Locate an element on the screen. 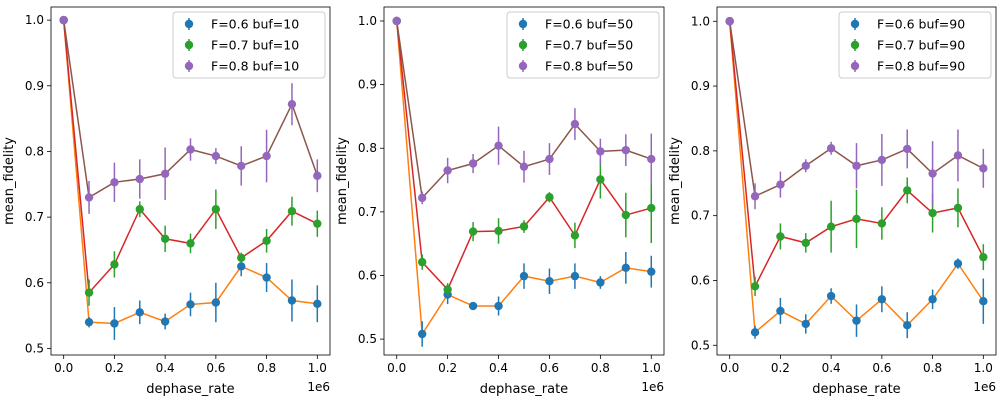 The image size is (1000, 400). y-tick-label: 0.8 is located at coordinates (700, 151).